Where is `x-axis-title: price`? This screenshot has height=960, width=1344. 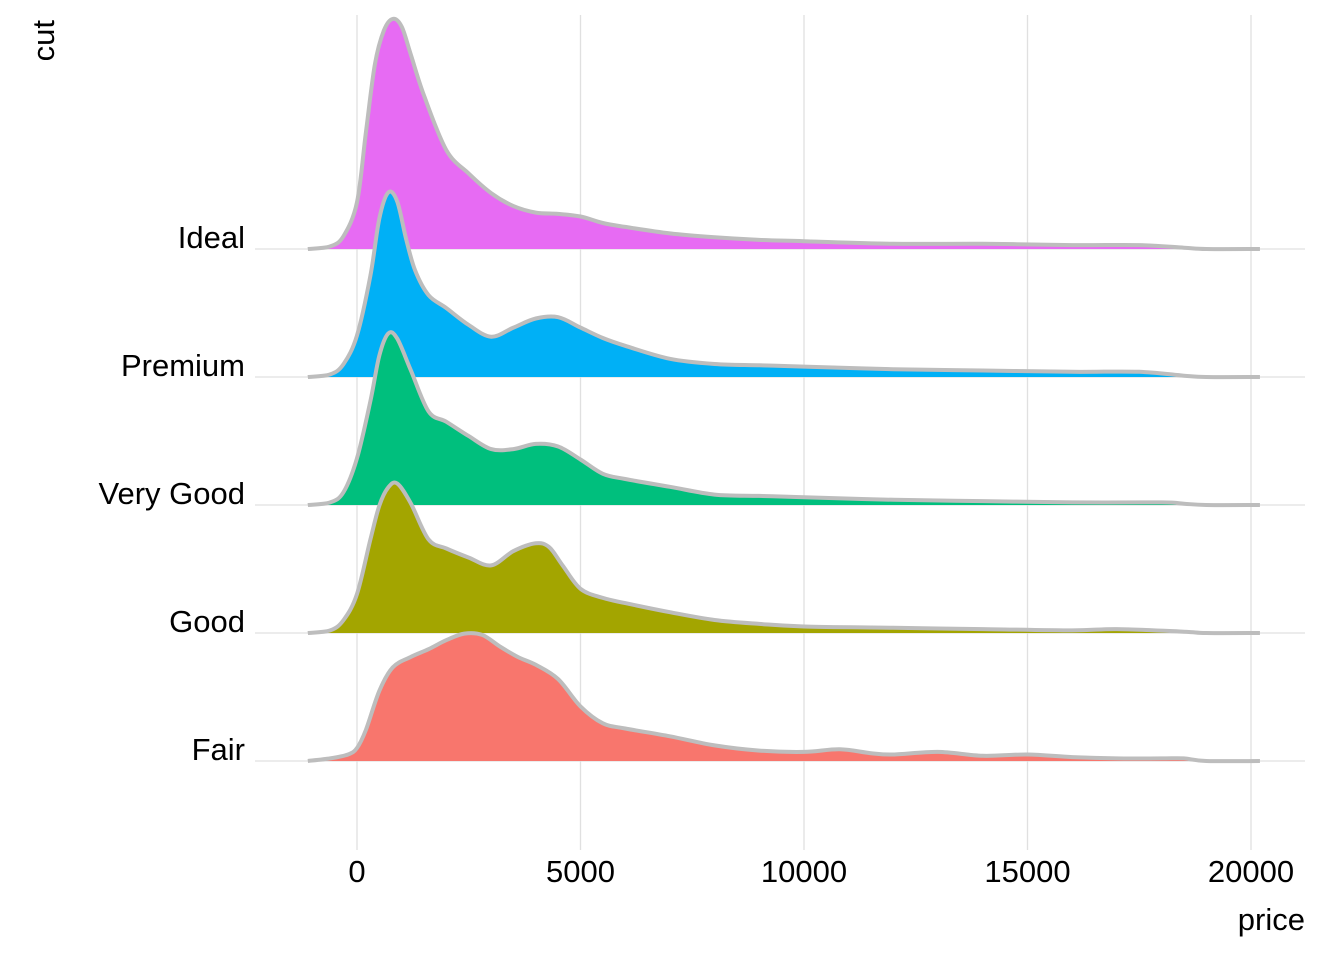 x-axis-title: price is located at coordinates (1271, 919).